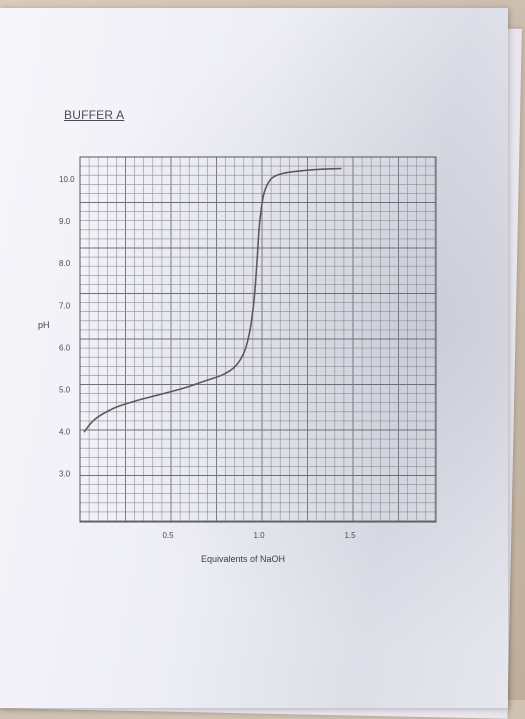  Describe the element at coordinates (67, 327) in the screenshot. I see `y-axis-ticks: 10.0 9.0 8.0 7.0 6.0 5.0 4.0 3.0` at that location.